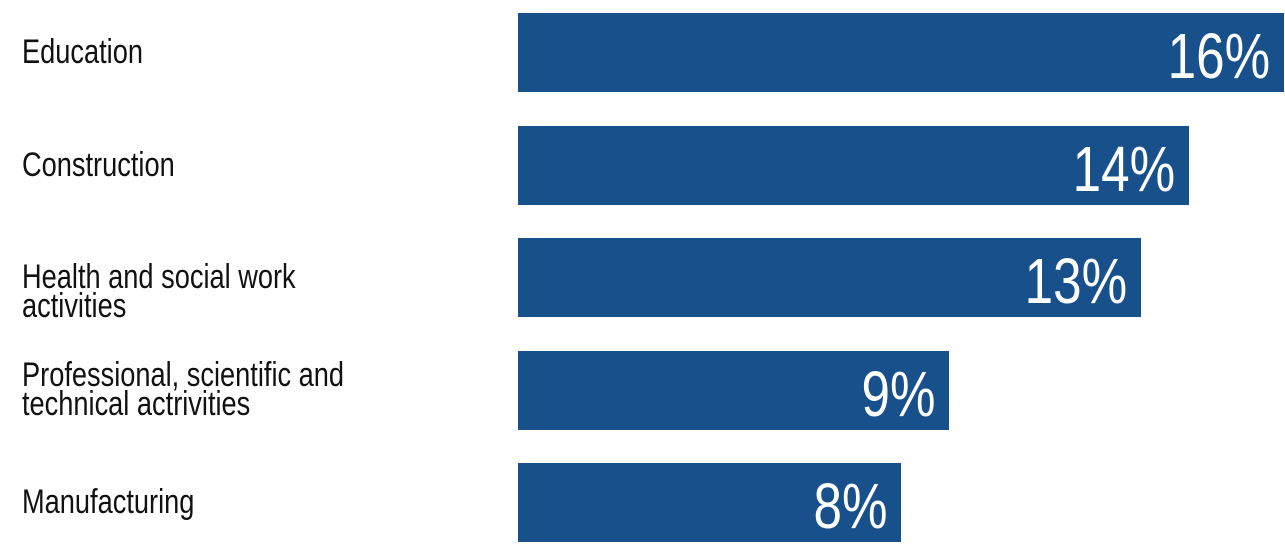  Describe the element at coordinates (159, 291) in the screenshot. I see `category-label: Health and social work activities` at that location.